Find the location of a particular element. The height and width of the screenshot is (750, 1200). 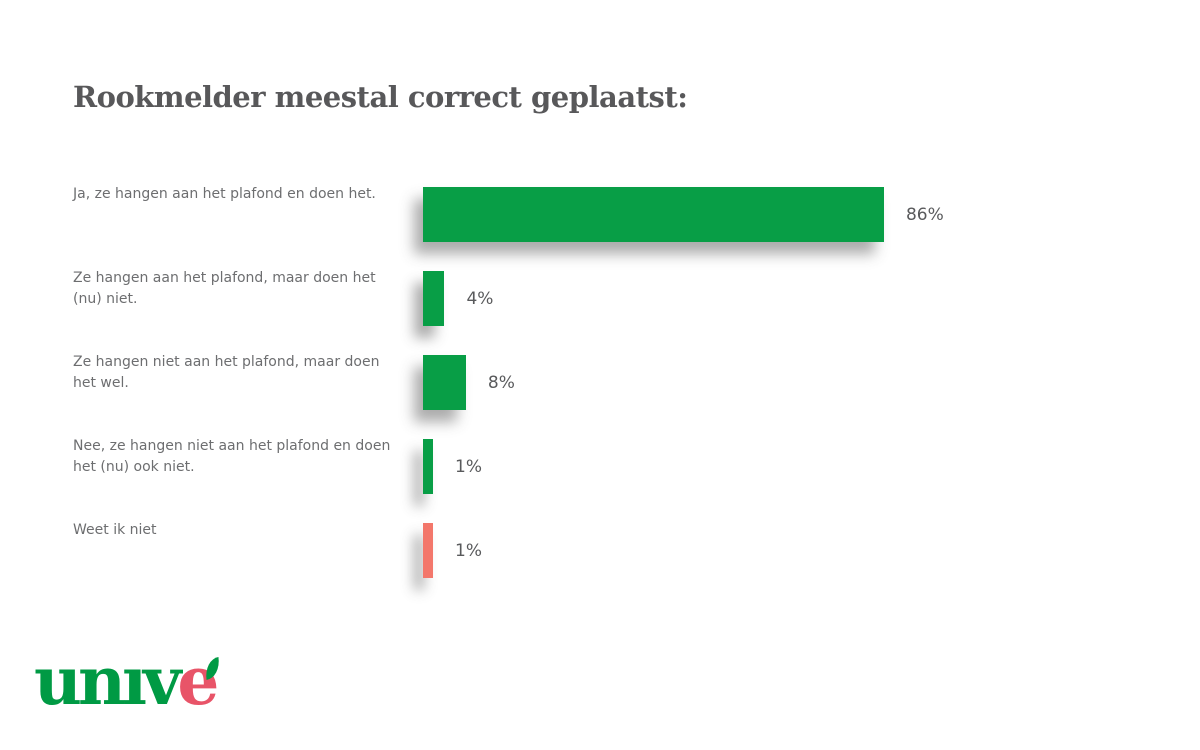

logo-text-univ: unıv is located at coordinates (107, 681).